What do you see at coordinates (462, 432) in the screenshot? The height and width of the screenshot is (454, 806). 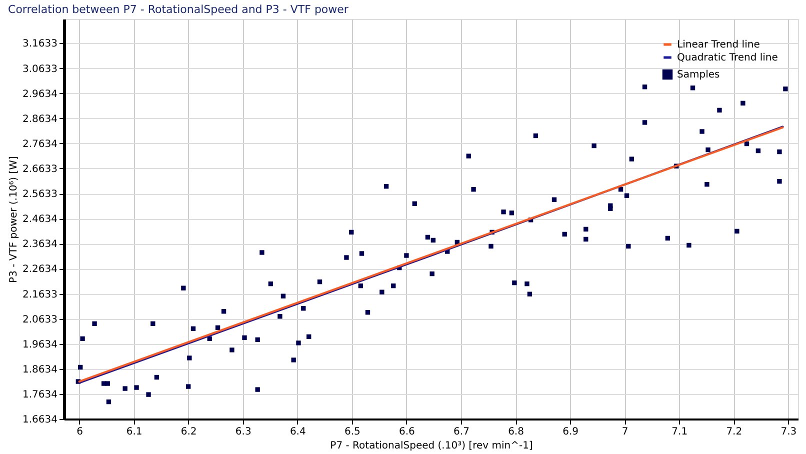 I see `x-tick-label: 6.7` at bounding box center [462, 432].